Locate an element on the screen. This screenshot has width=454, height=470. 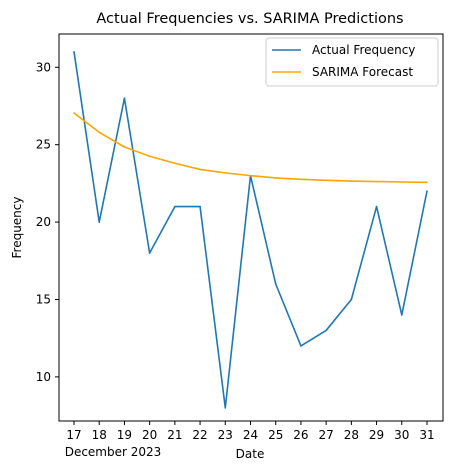
x-tick-label-25: 25 is located at coordinates (275, 435).